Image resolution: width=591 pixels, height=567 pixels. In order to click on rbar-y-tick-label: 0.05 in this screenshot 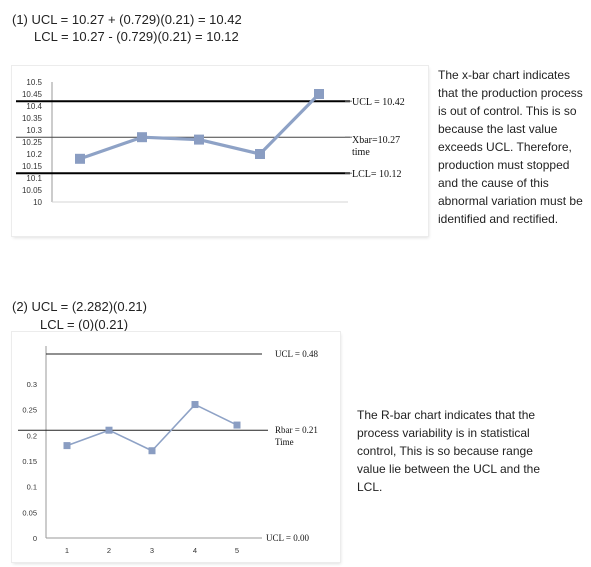, I will do `click(29, 512)`.